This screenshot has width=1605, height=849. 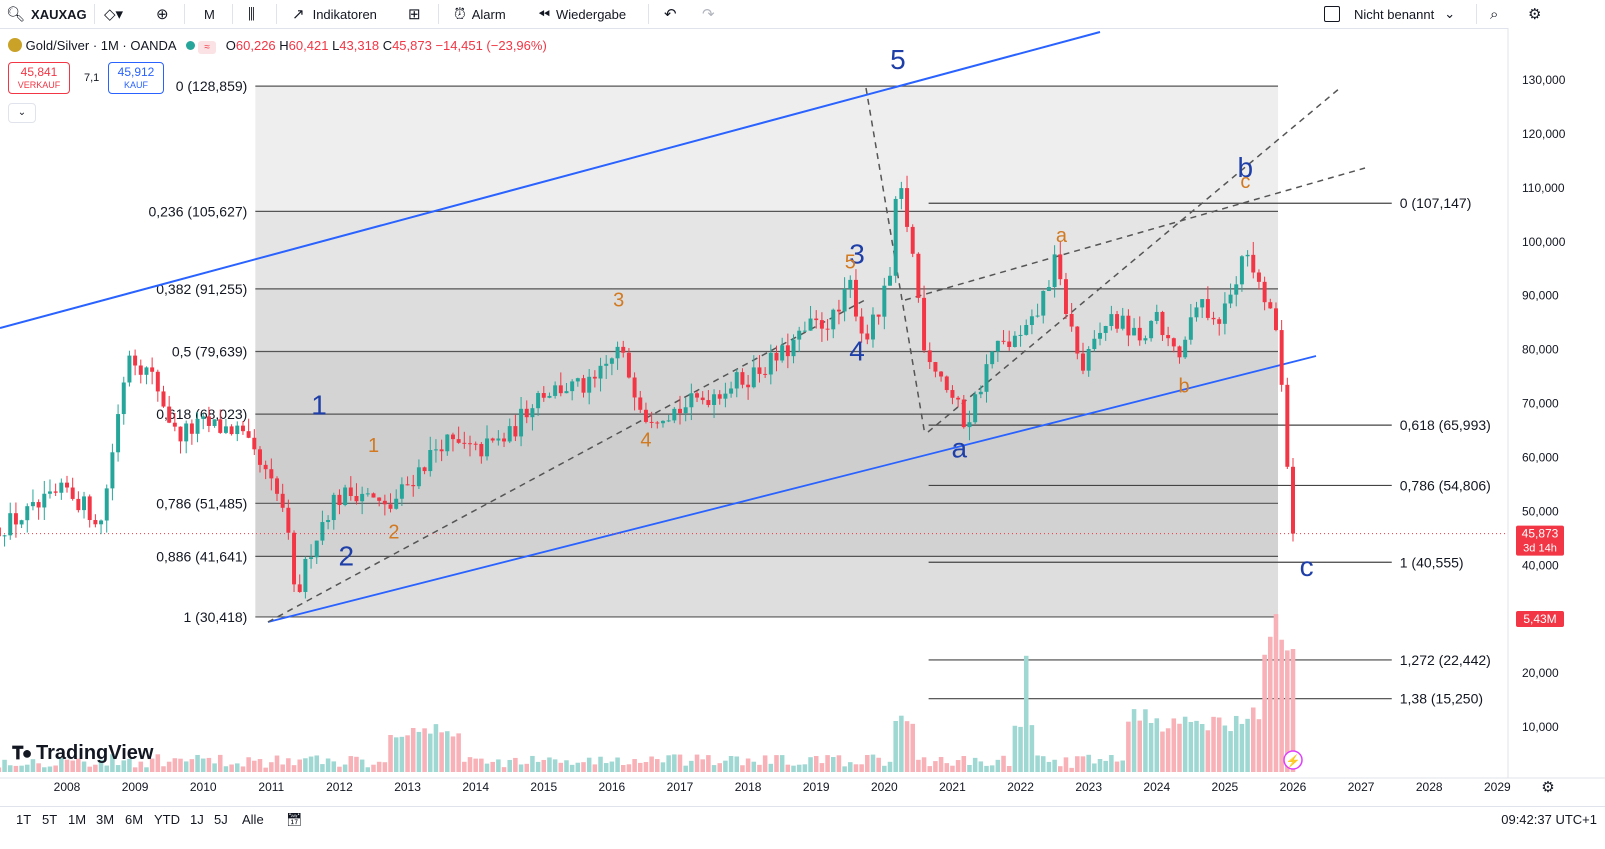 I want to click on checkbox-square-icon, so click(x=1332, y=14).